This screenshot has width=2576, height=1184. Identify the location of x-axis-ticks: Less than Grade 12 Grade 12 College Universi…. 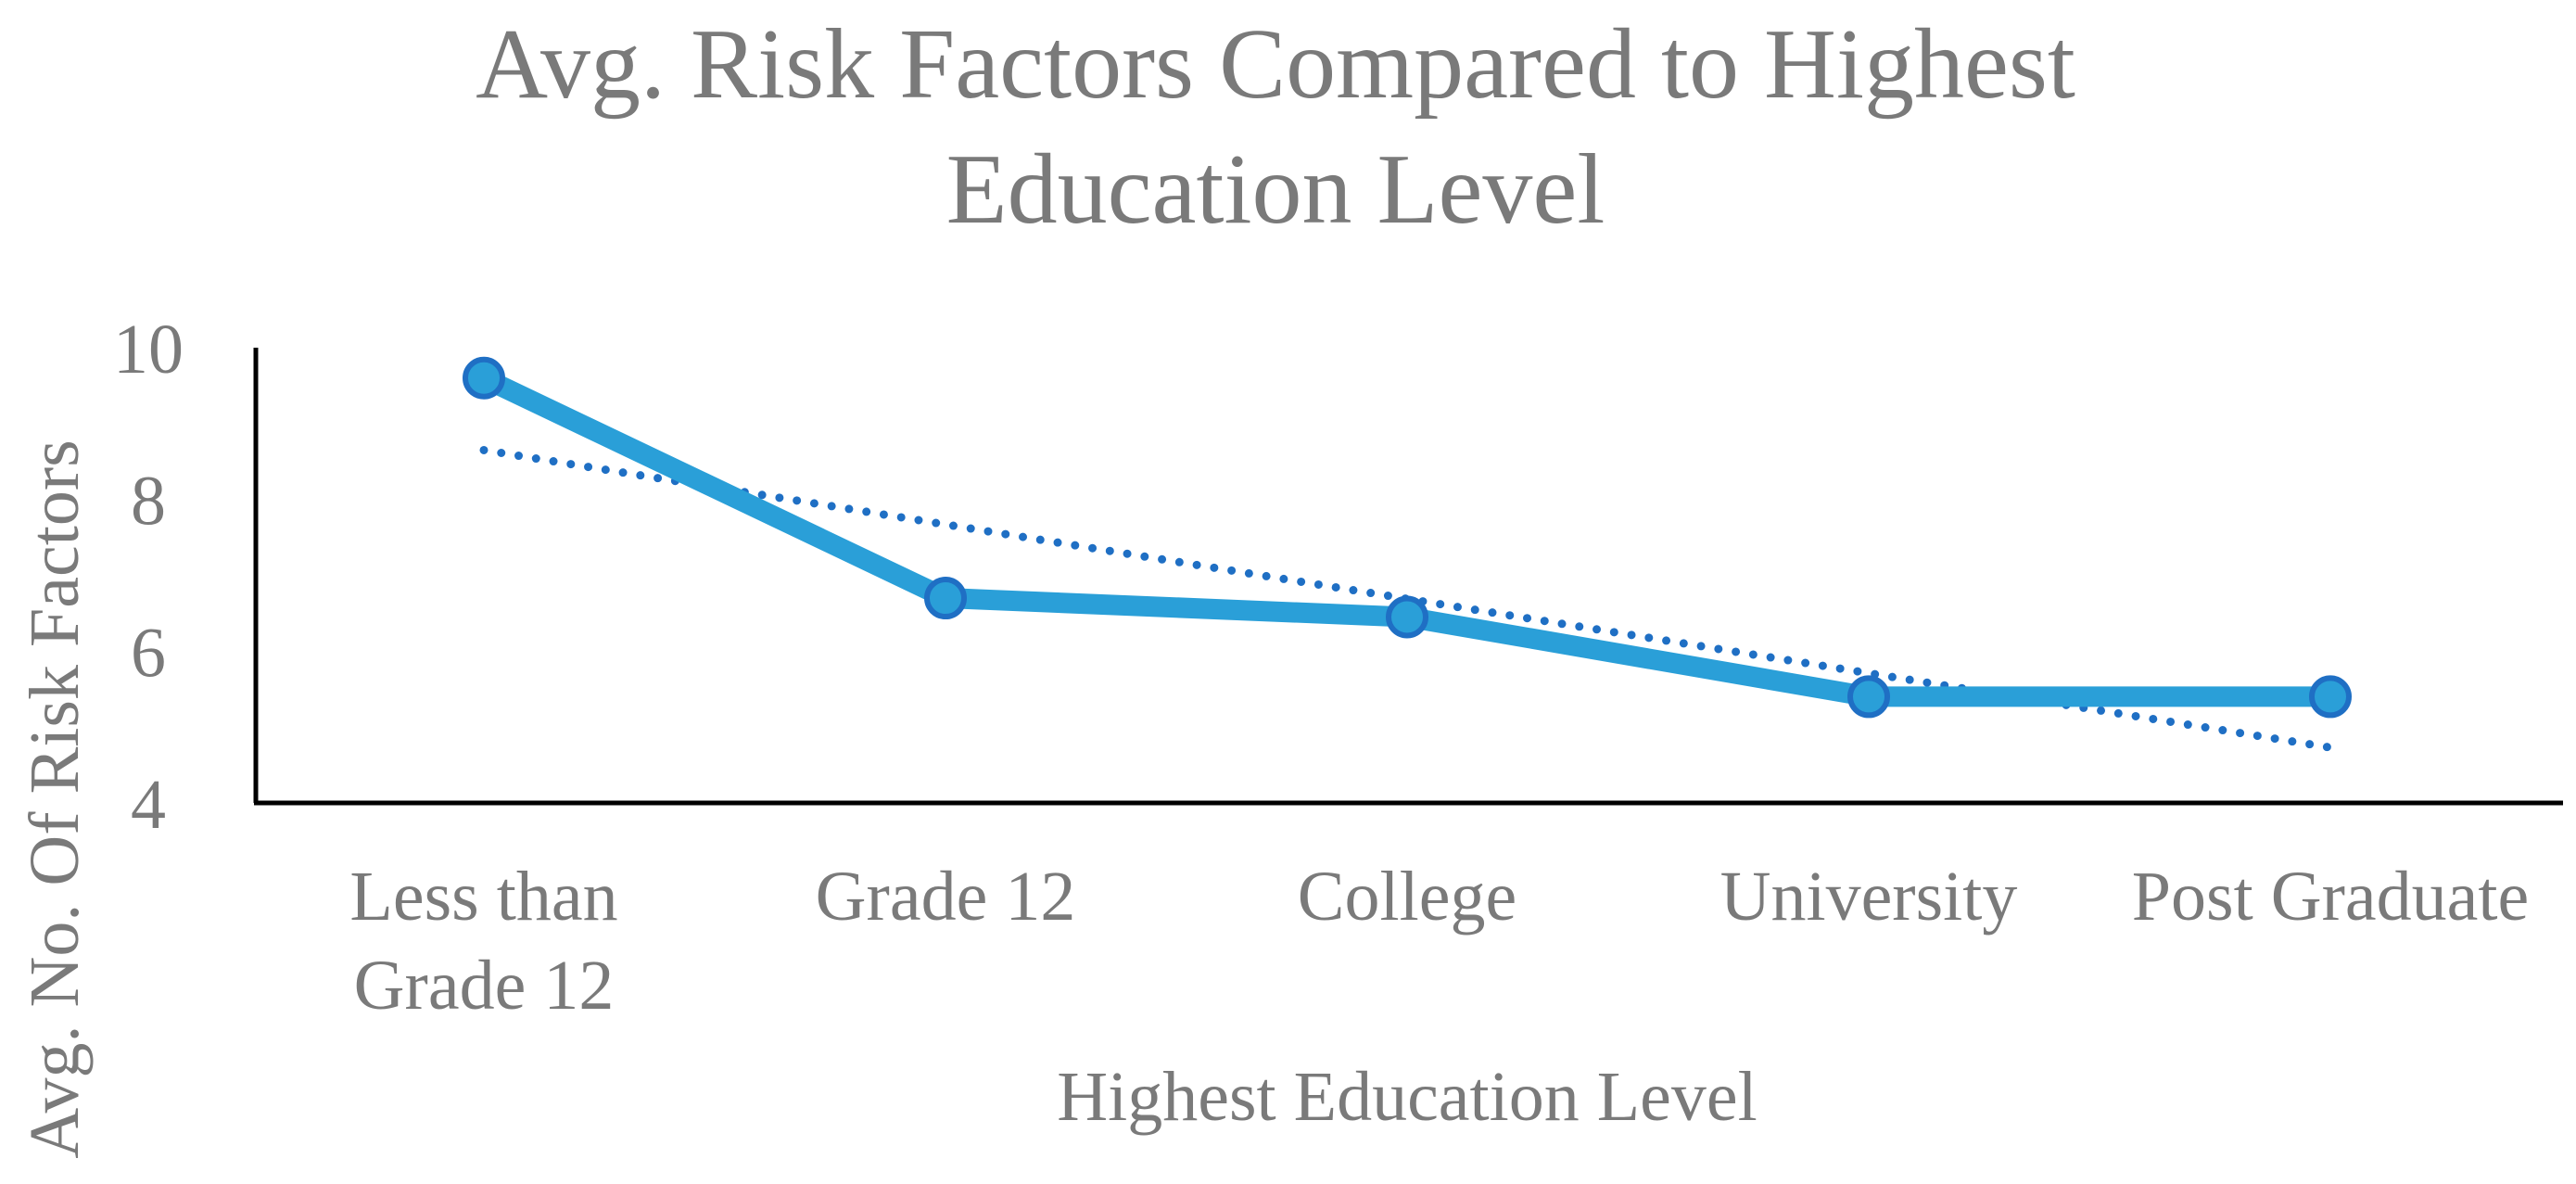
(1439, 941).